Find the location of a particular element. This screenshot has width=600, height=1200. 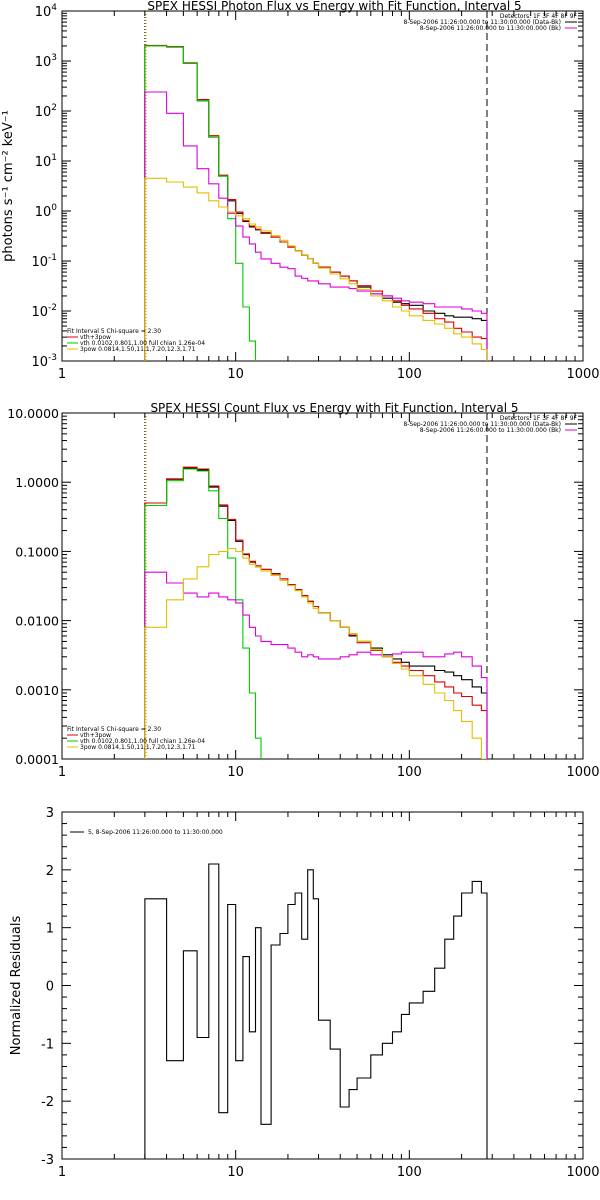

y-tick-label: 0.1000 is located at coordinates (37, 551).